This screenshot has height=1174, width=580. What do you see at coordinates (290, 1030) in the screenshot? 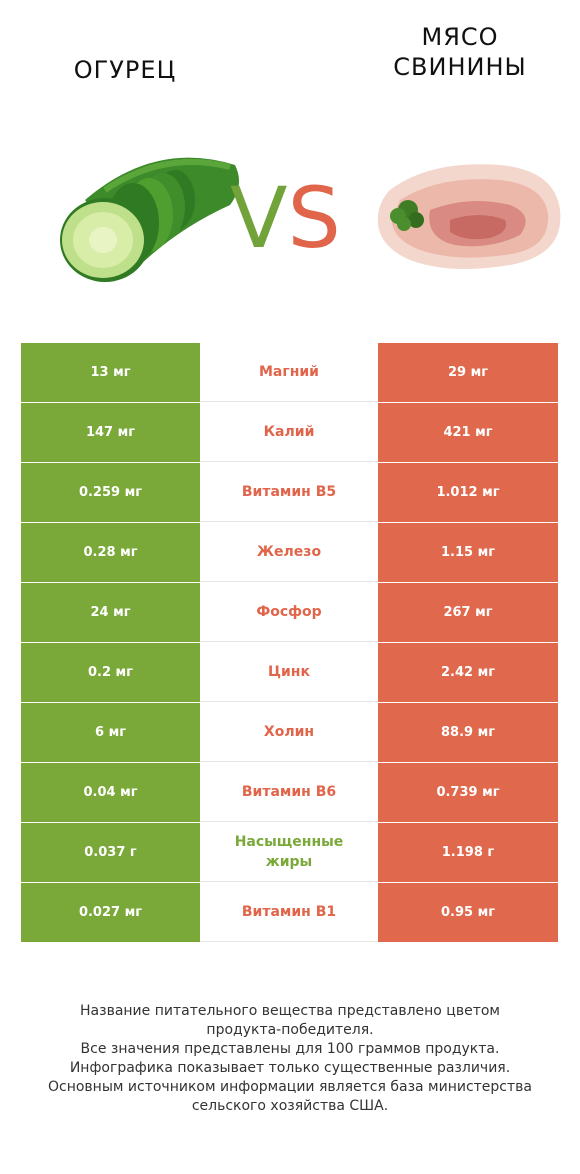
I see `footer-line: продукта-победителя.` at bounding box center [290, 1030].